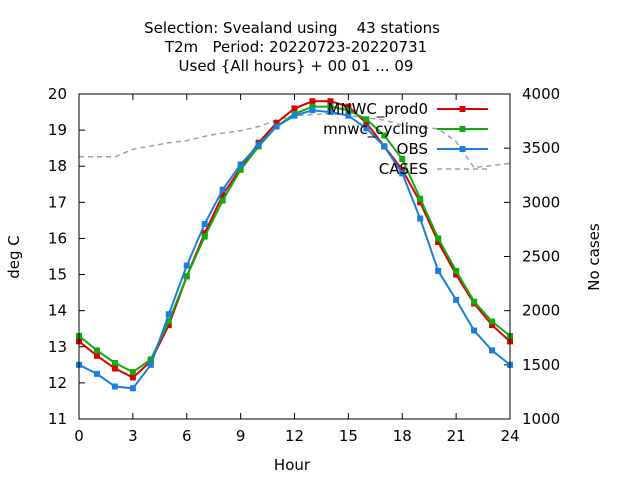 The image size is (640, 480). What do you see at coordinates (57, 202) in the screenshot?
I see `y-tick-label: 17` at bounding box center [57, 202].